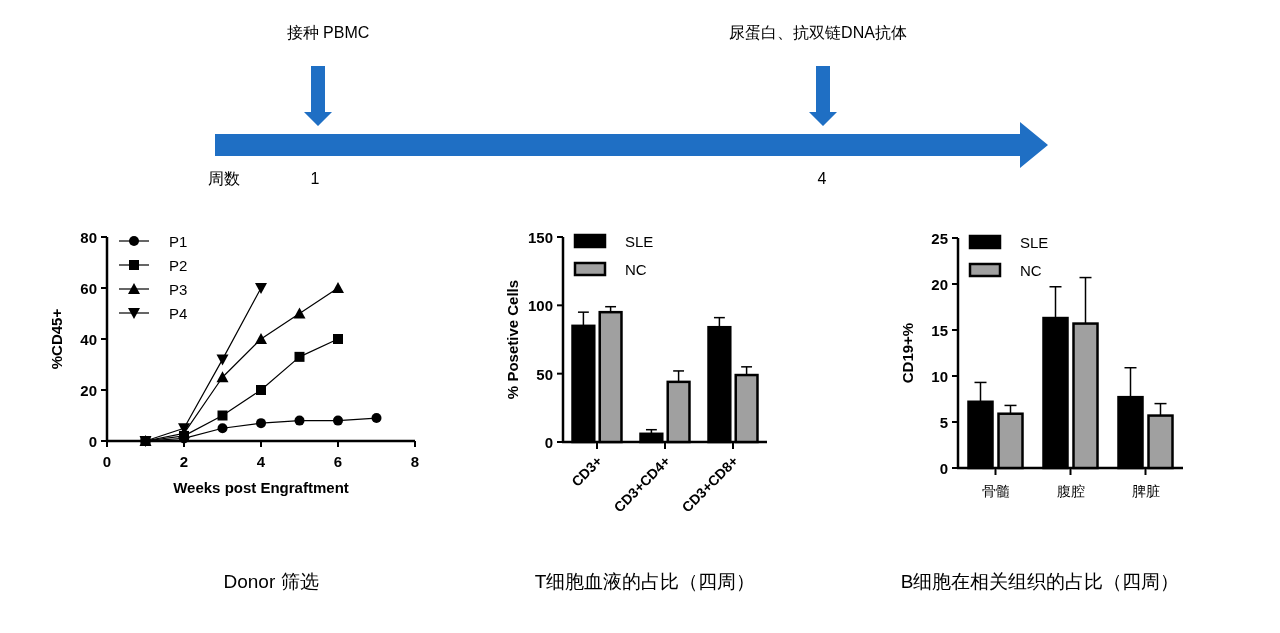  Describe the element at coordinates (224, 178) in the screenshot. I see `text: 周数` at that location.